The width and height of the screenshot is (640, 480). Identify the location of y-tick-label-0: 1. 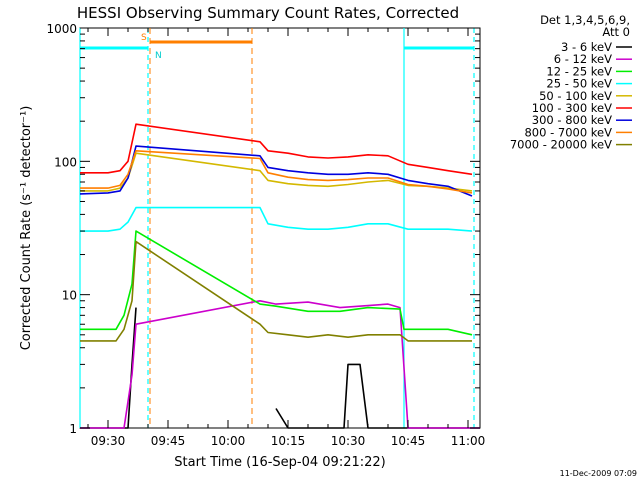
(73, 429).